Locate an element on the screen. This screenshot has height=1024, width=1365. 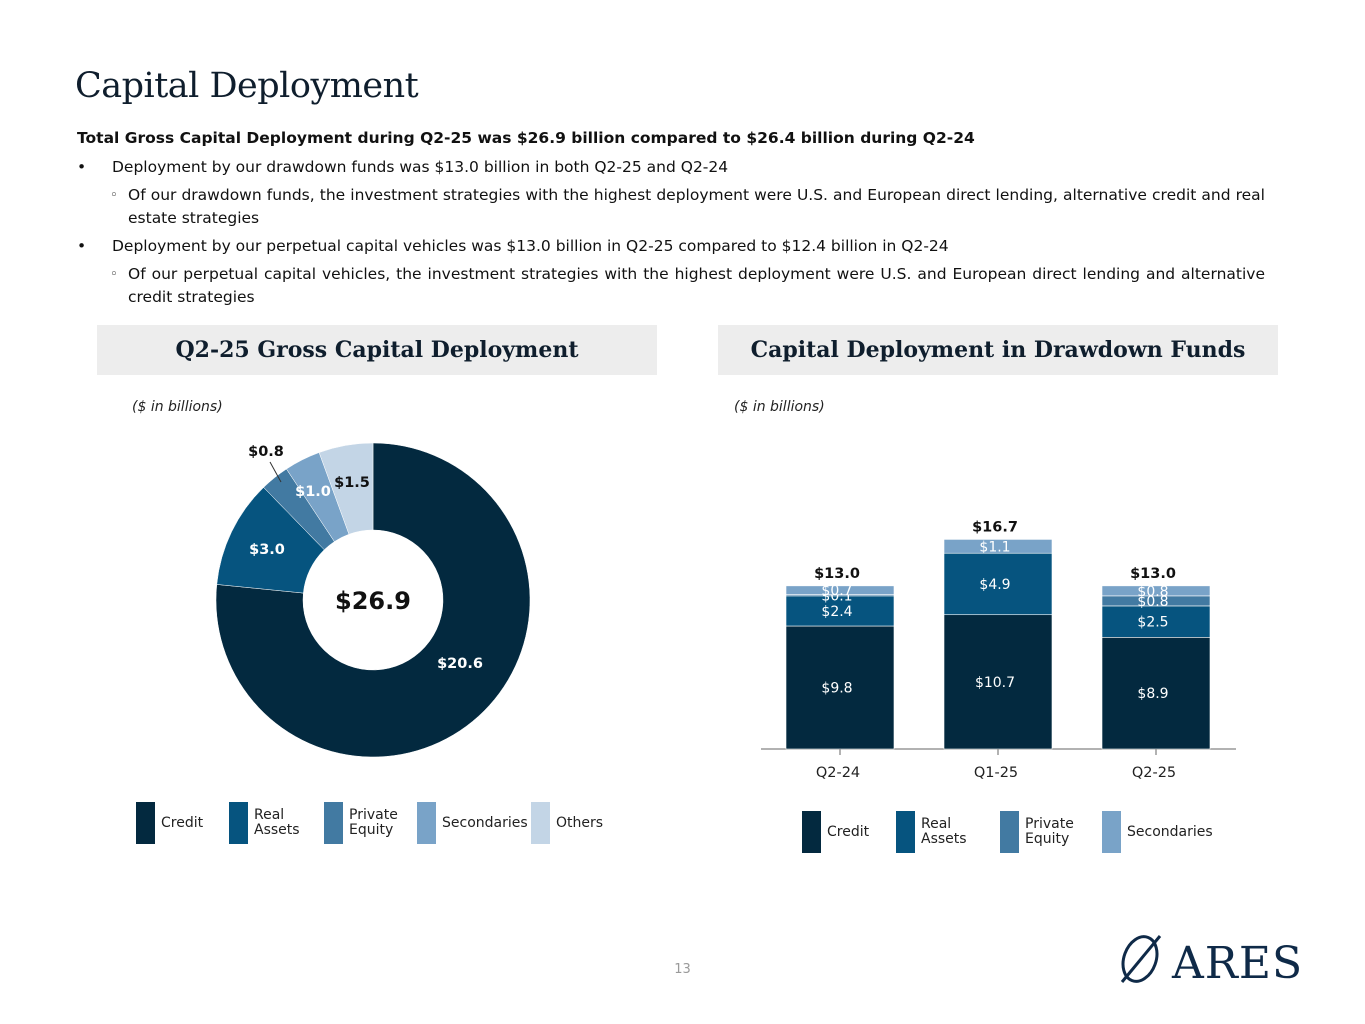
legend-item: Others is located at coordinates (571, 823).